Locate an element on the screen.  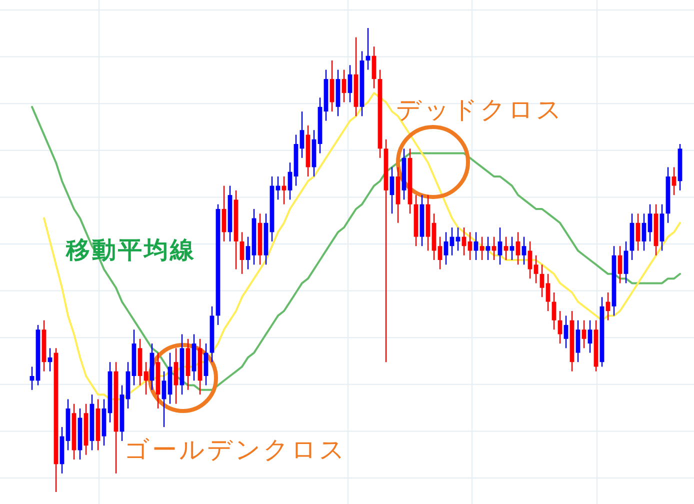
annotation: デッドクロス is located at coordinates (480, 109).